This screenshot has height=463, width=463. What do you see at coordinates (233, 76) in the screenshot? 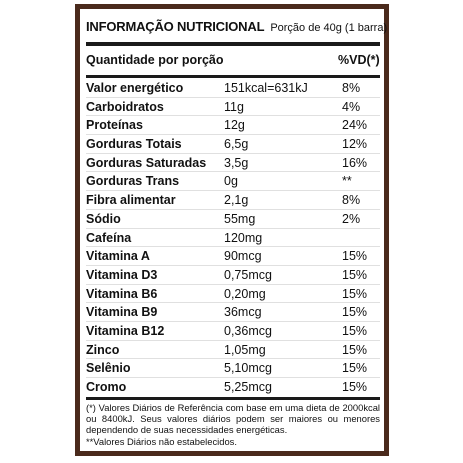
I see `column-divider` at bounding box center [233, 76].